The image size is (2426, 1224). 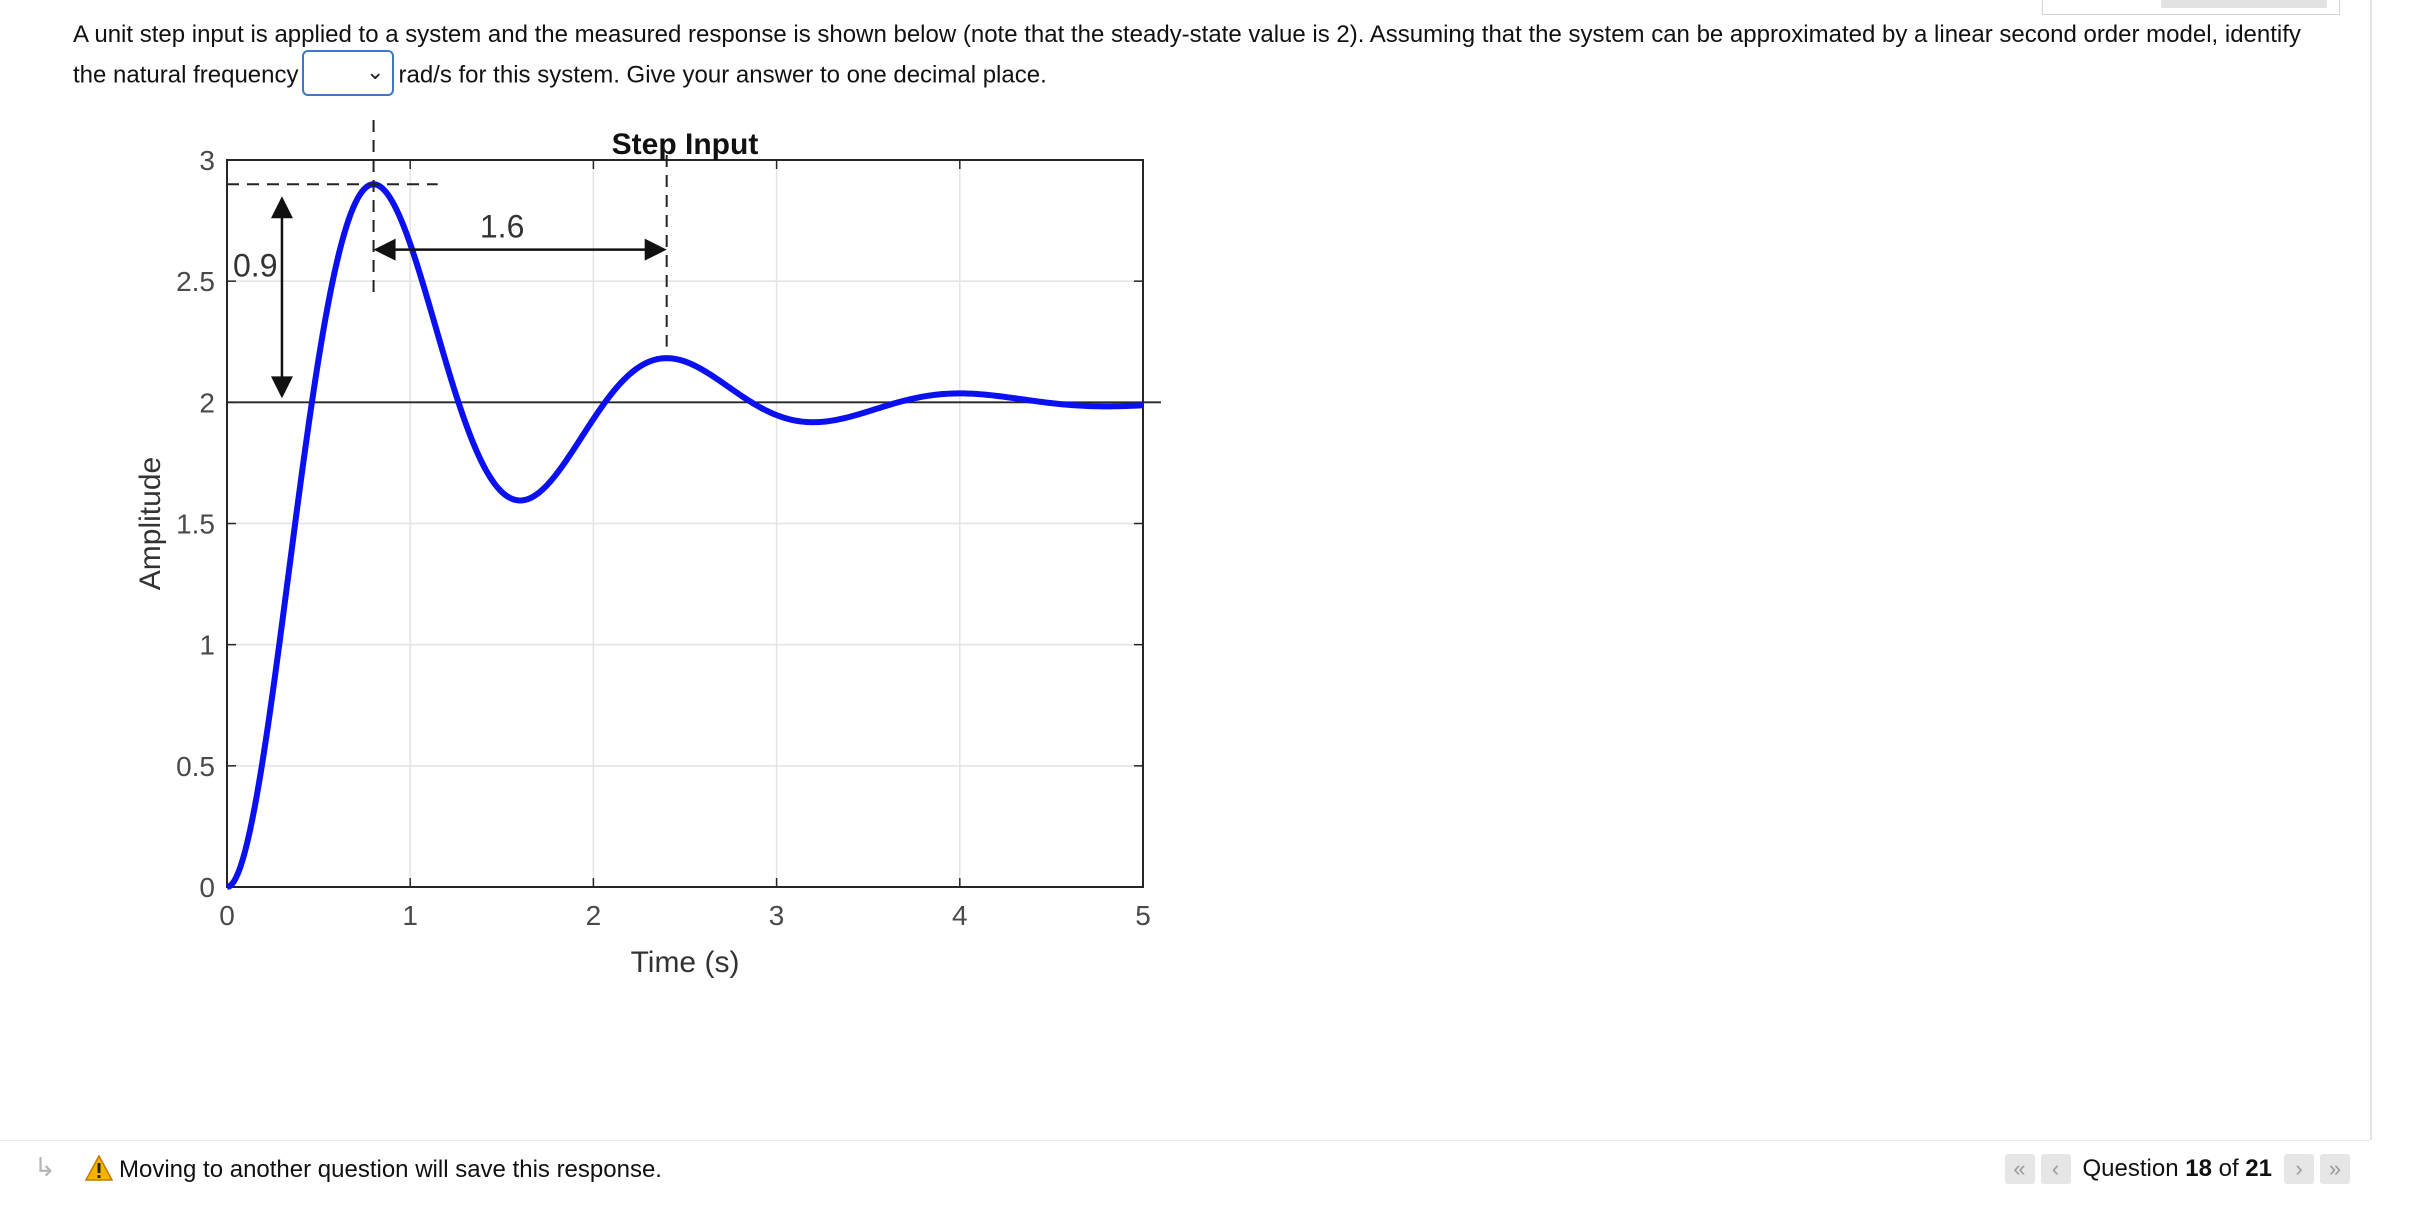 I want to click on next-question-button: ›, so click(x=2299, y=1169).